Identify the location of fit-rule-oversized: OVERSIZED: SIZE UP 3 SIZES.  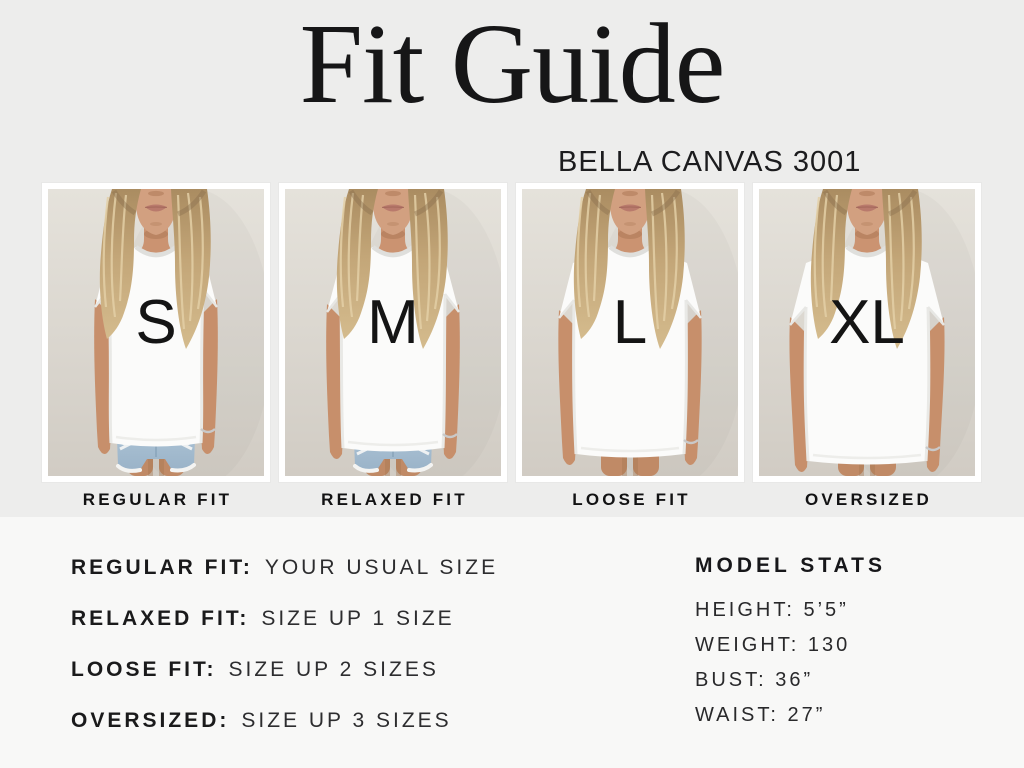
(284, 720).